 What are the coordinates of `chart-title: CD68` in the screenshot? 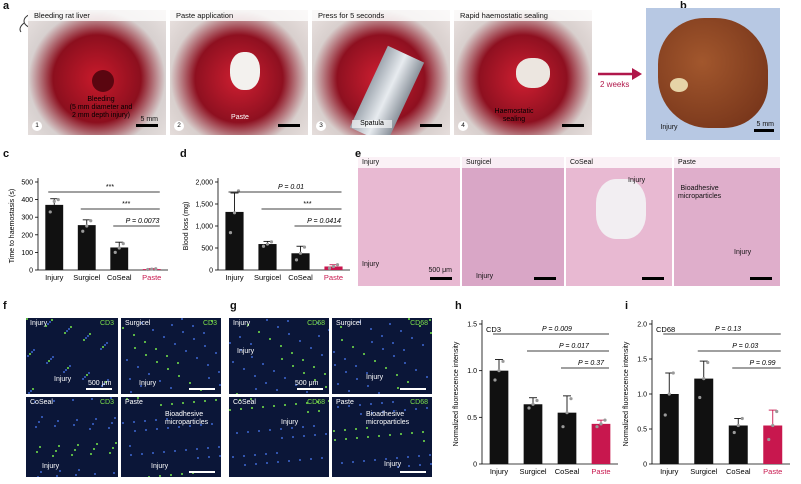 It's located at (665, 329).